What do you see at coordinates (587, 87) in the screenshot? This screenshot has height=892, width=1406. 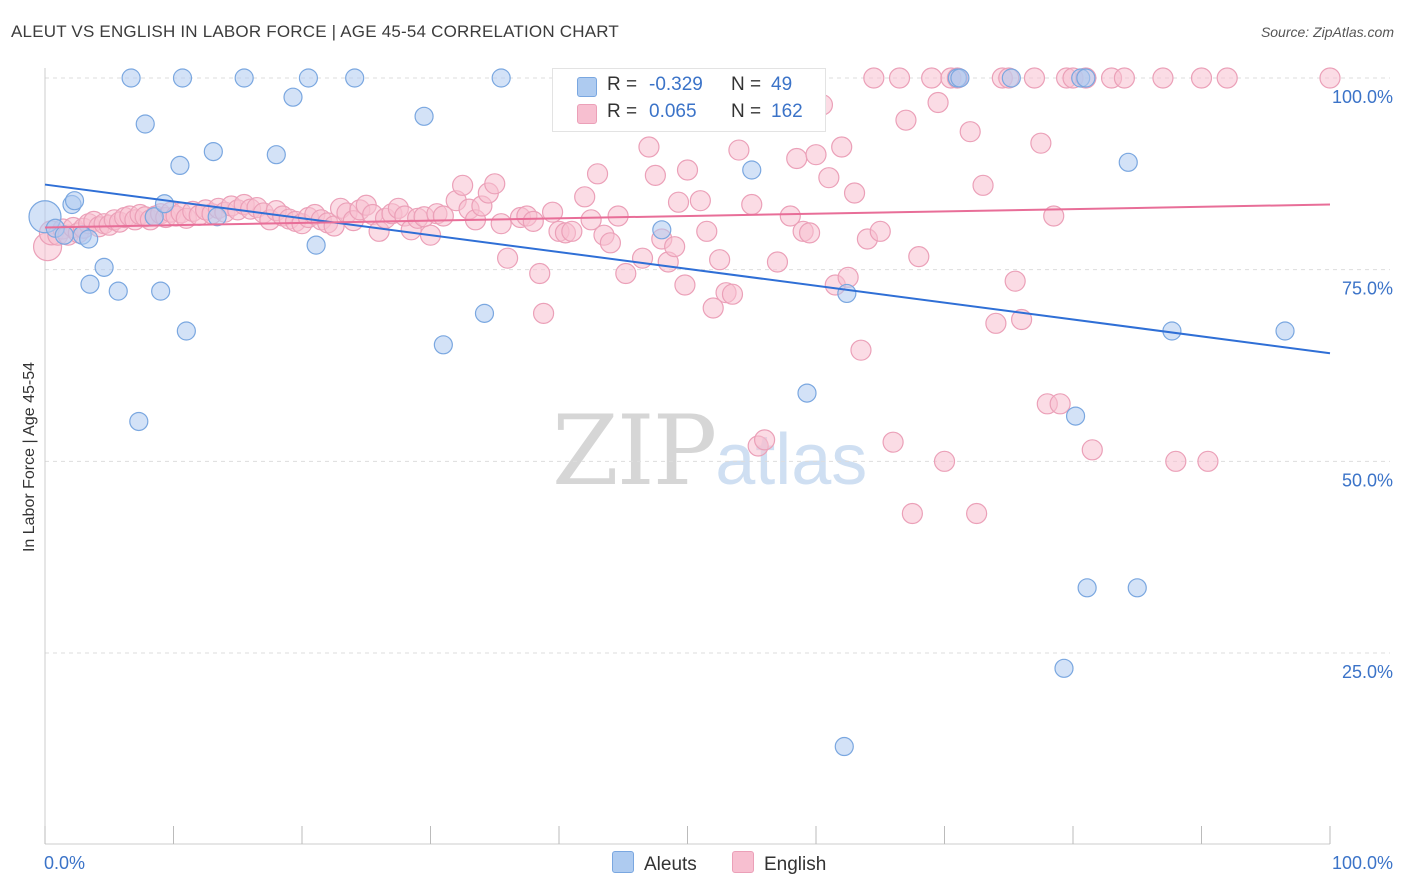 I see `aleut-swatch` at bounding box center [587, 87].